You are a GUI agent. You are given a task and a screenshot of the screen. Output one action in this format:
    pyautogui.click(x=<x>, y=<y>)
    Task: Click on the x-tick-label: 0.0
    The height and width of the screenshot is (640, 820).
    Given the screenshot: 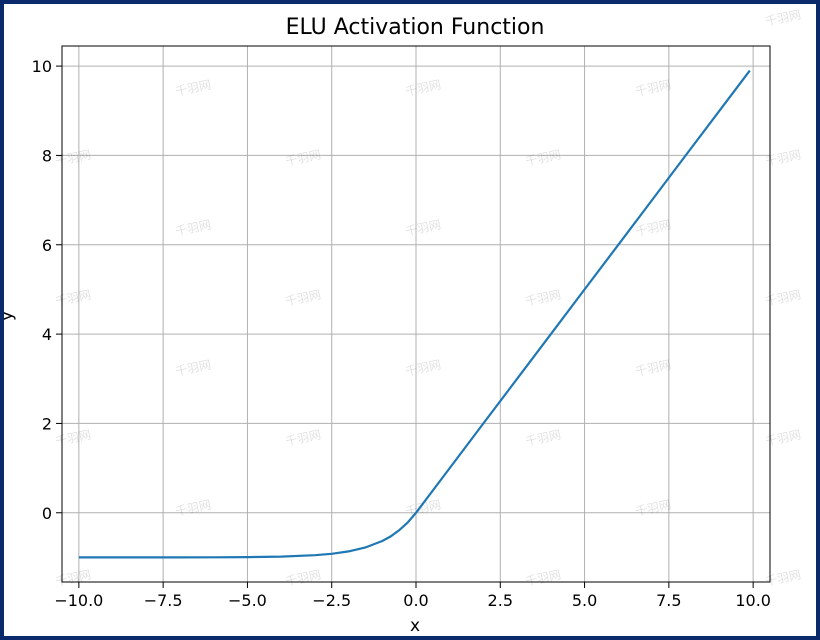 What is the action you would take?
    pyautogui.click(x=415, y=600)
    